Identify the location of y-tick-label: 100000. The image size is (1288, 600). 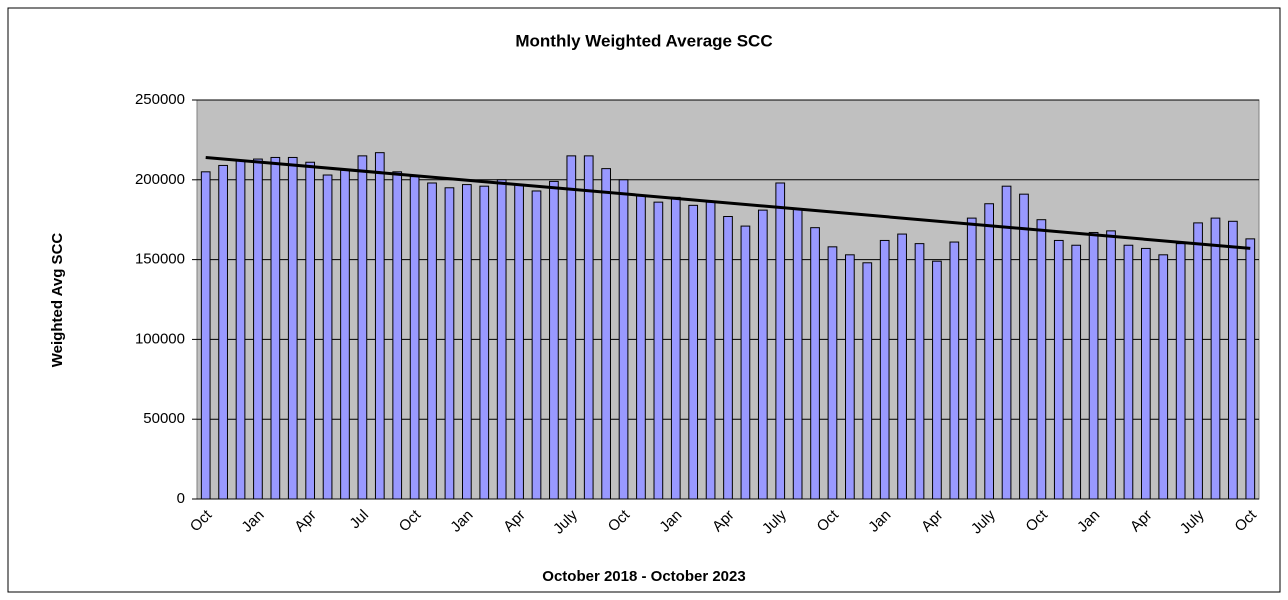
(160, 338).